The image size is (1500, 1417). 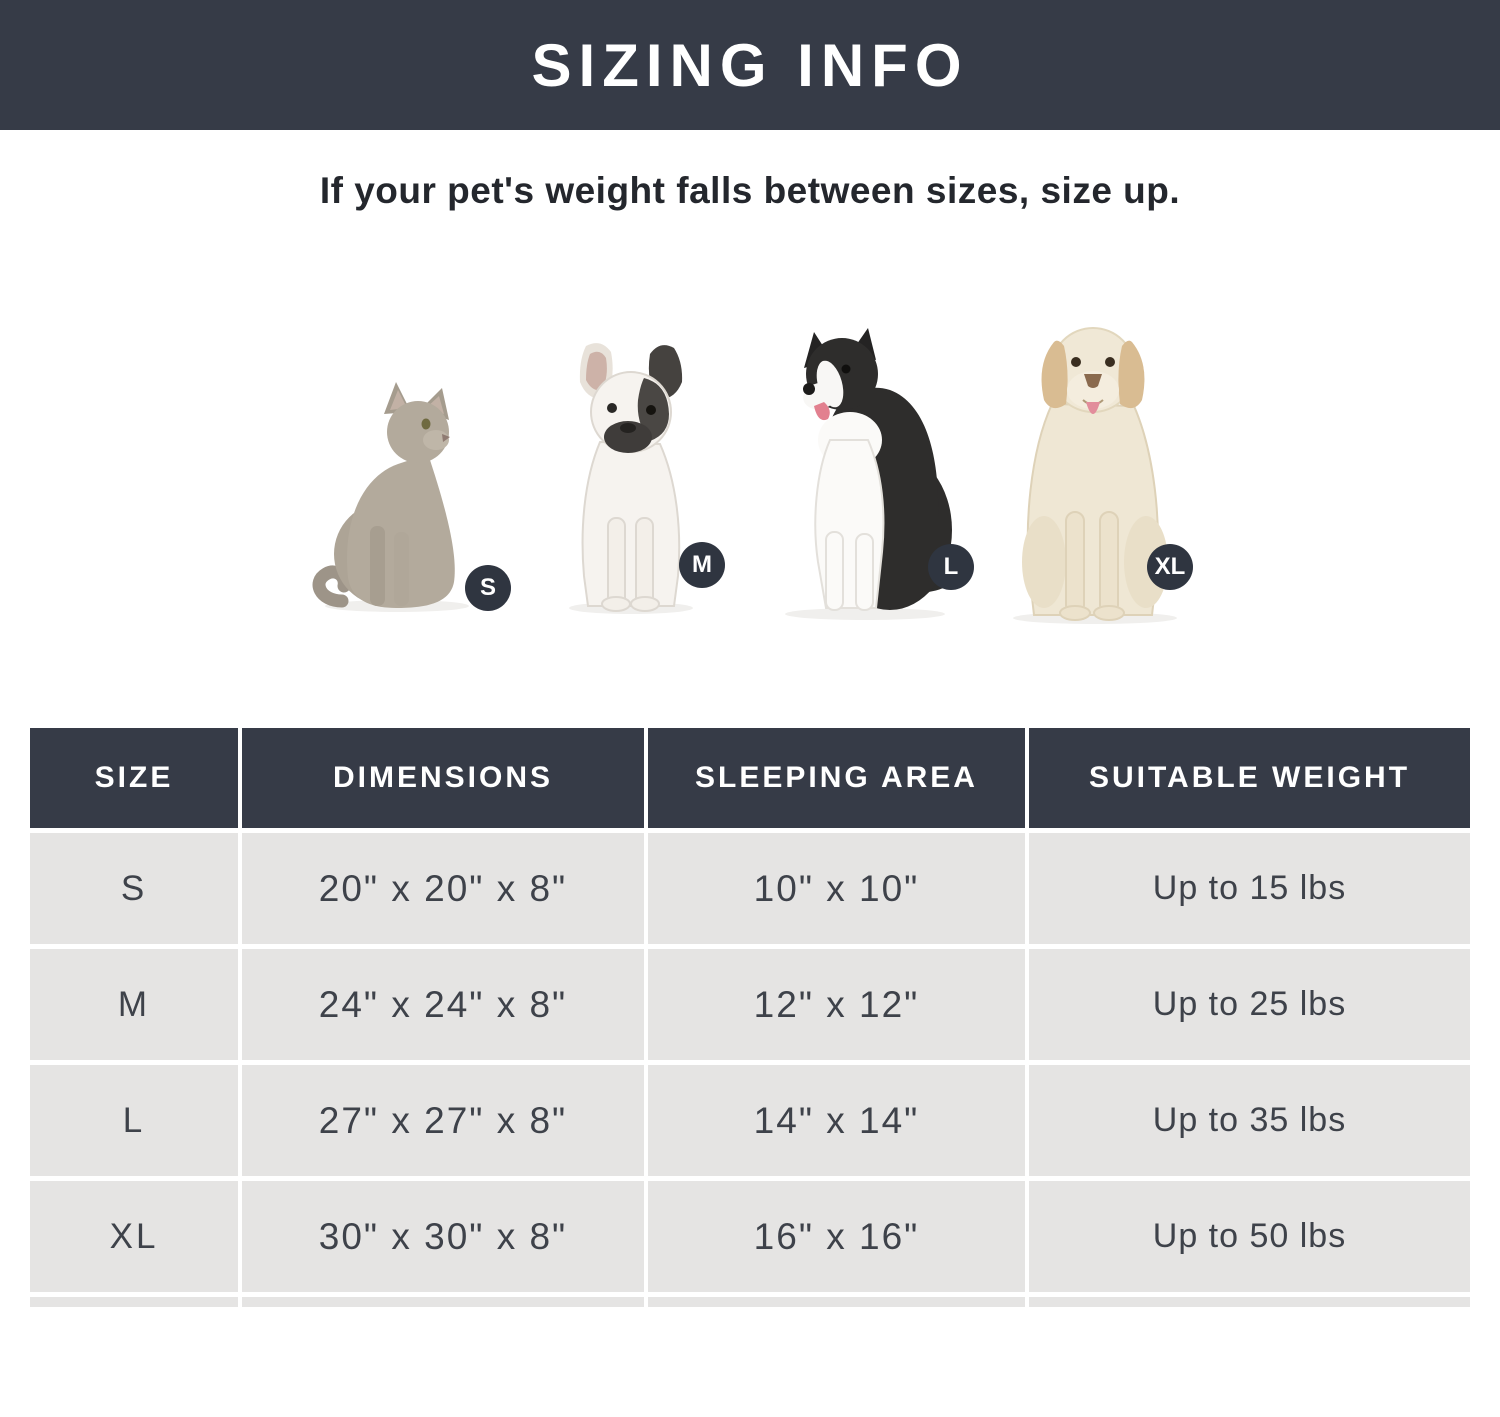 I want to click on table-cell-sleeping-area-l: 14" x 14", so click(x=836, y=1120).